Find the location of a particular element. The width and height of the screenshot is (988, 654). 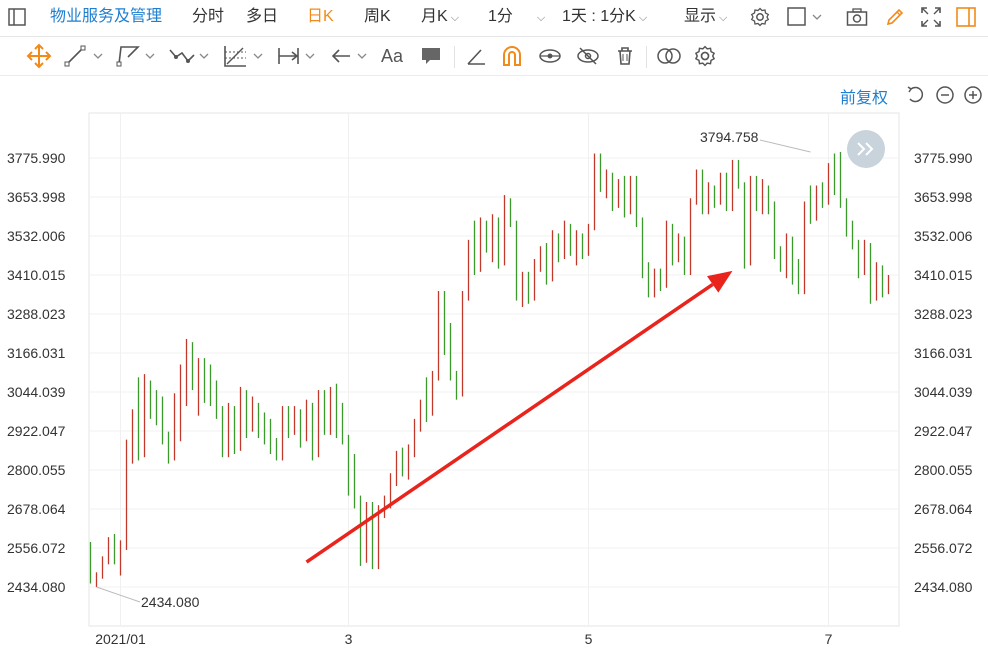

tab-monthly-k: 月K ⌵ is located at coordinates (440, 17).